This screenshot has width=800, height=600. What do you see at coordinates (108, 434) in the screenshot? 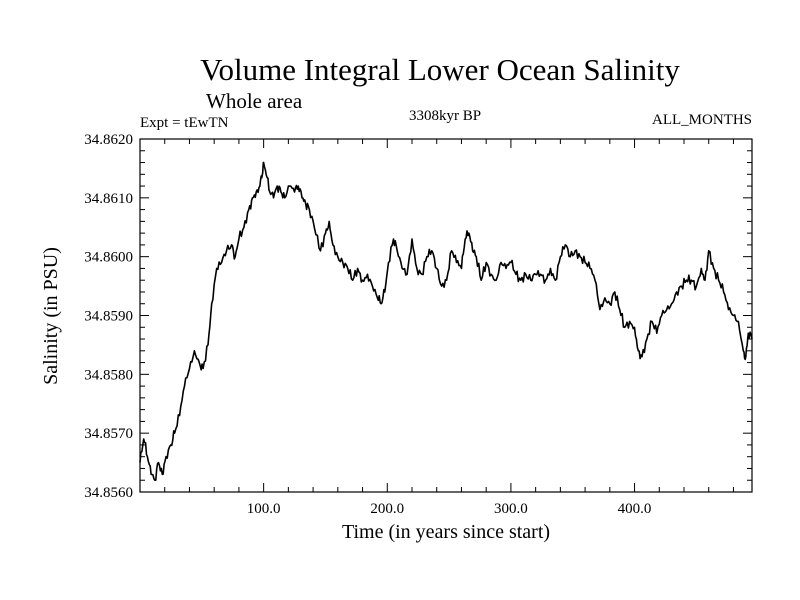
I see `y-tick-label: 34.8570` at bounding box center [108, 434].